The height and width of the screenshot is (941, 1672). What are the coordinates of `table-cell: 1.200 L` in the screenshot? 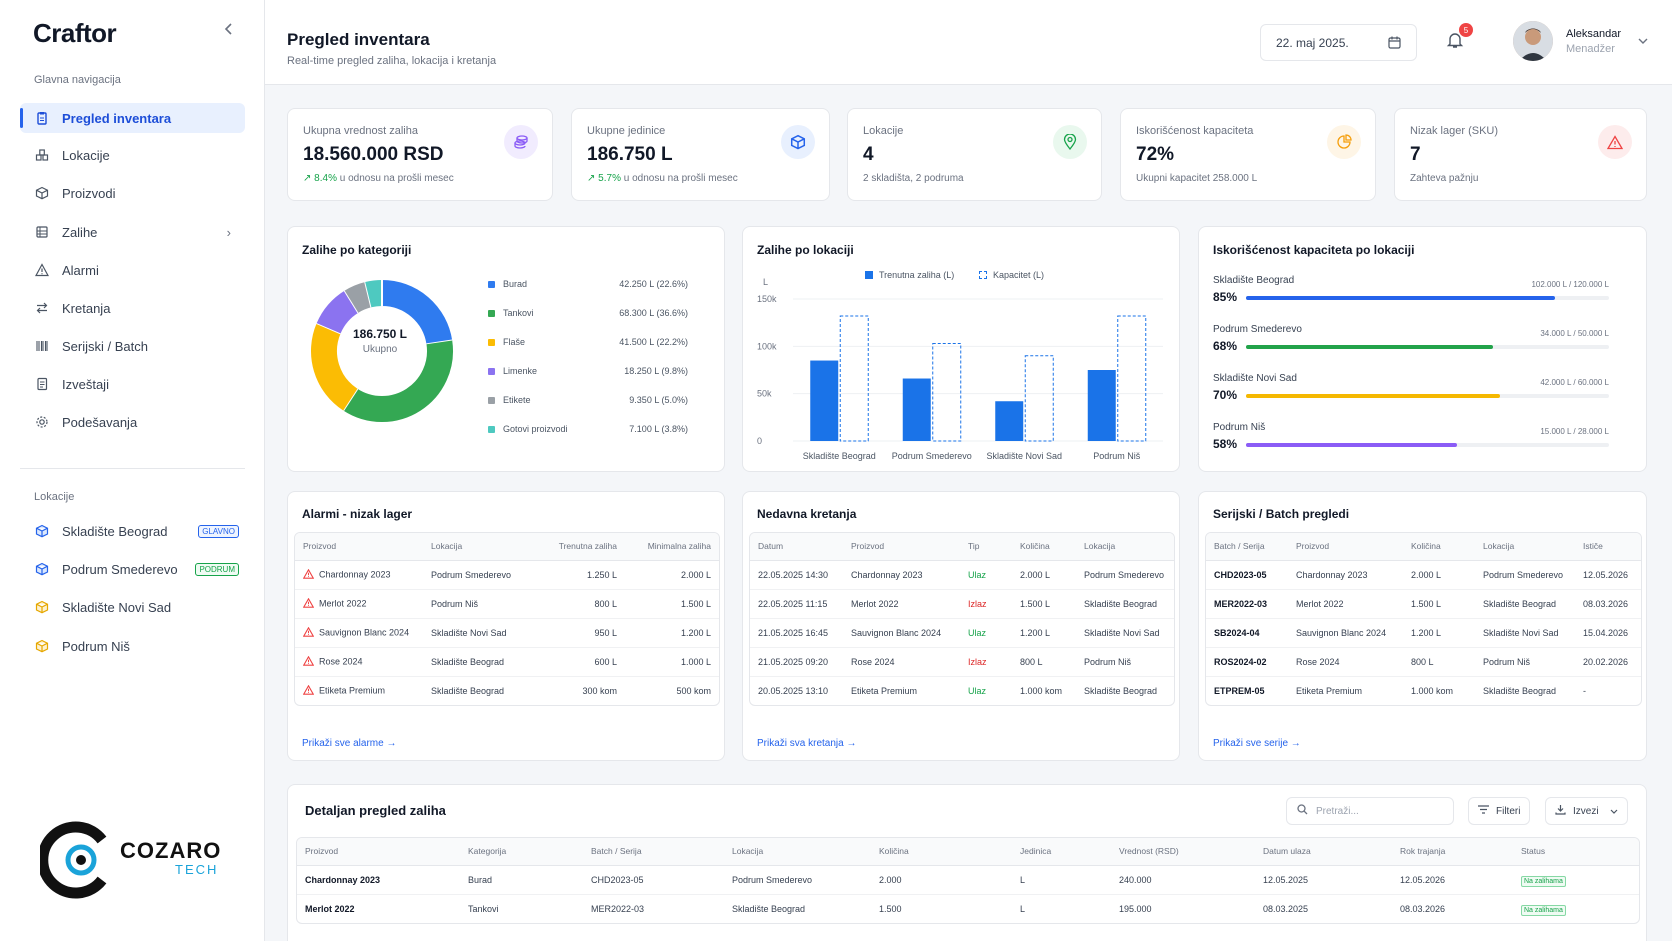 It's located at (1044, 633).